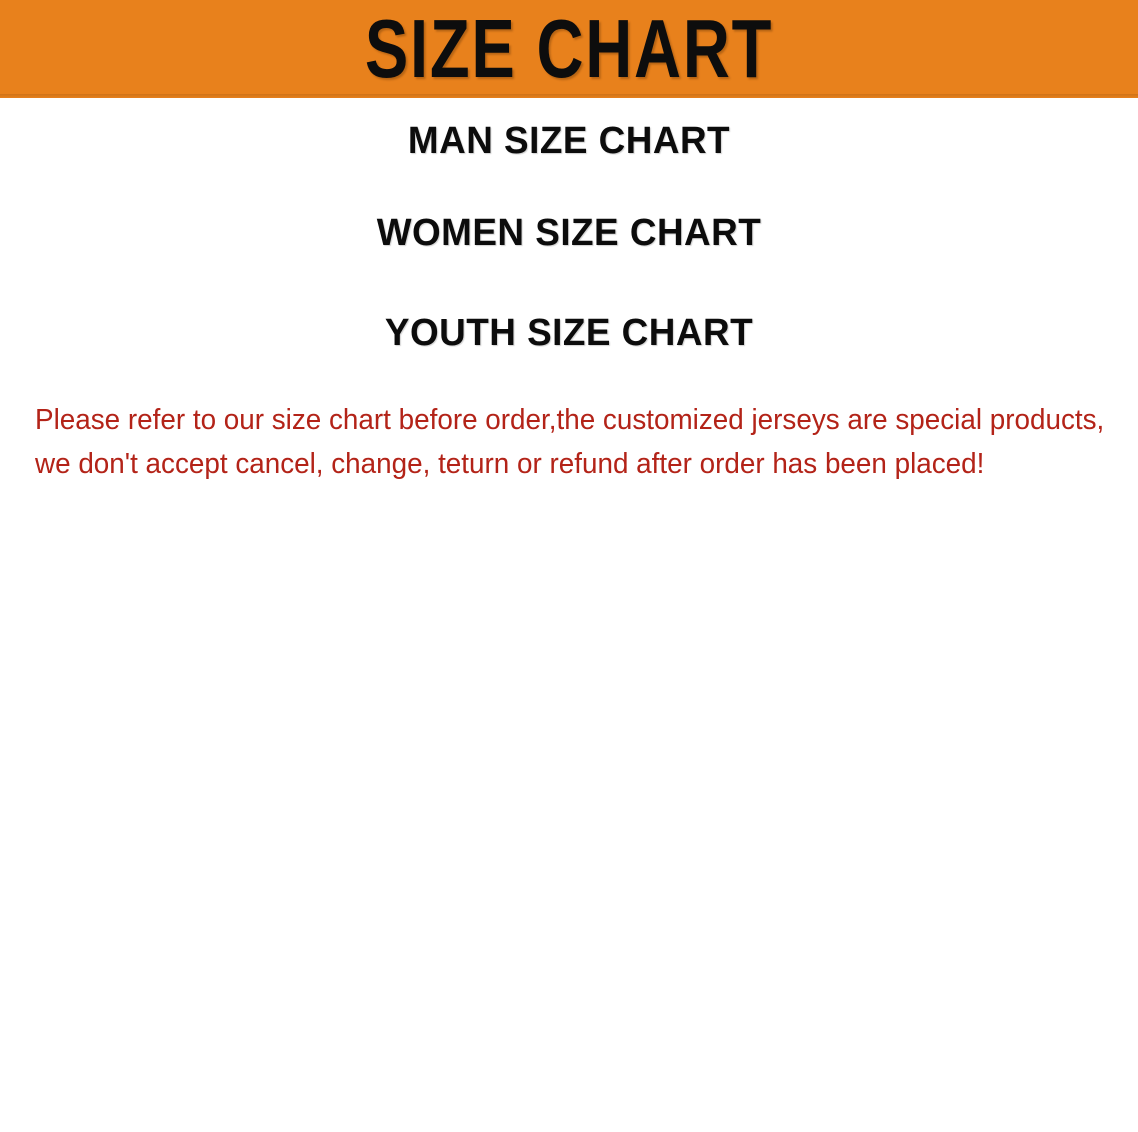  What do you see at coordinates (569, 333) in the screenshot?
I see `youth-section-title: YOUTH SIZE CHART` at bounding box center [569, 333].